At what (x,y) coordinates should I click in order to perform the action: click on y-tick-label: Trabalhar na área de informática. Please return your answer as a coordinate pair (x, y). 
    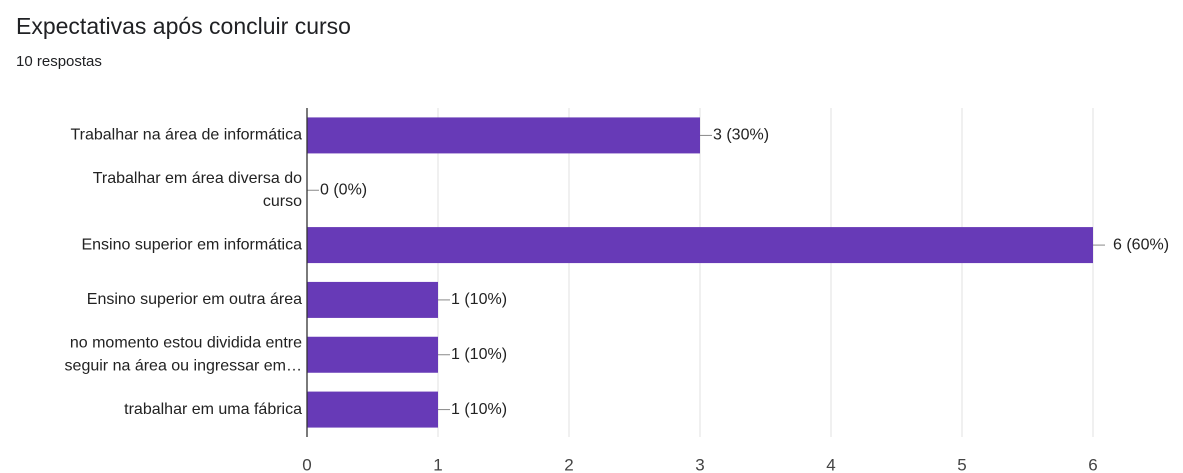
    Looking at the image, I should click on (186, 135).